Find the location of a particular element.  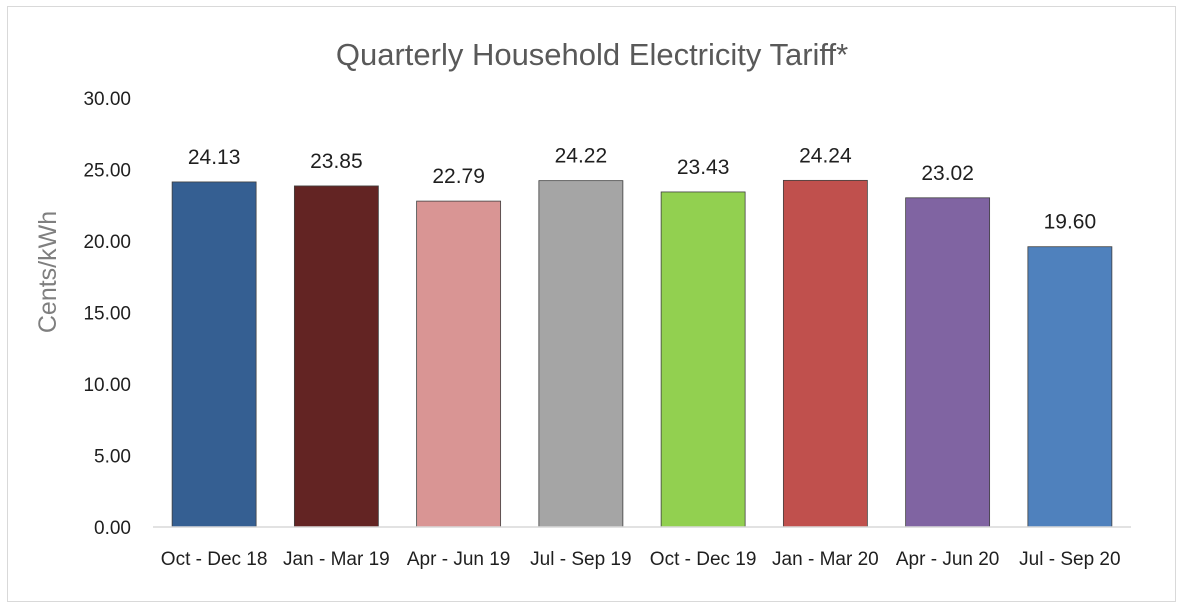

data-label: 19.60 is located at coordinates (1070, 222).